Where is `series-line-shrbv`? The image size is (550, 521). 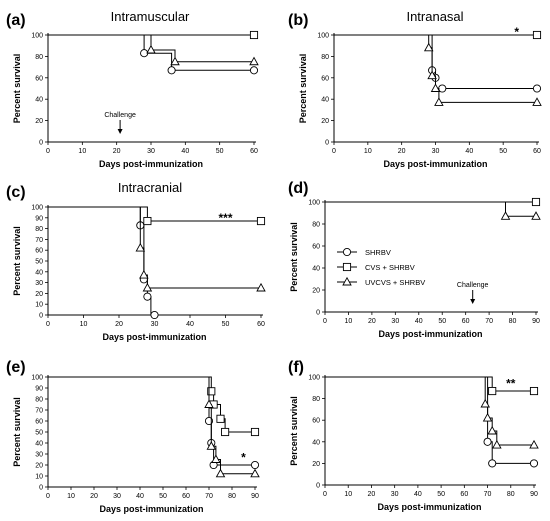 series-line-shrbv is located at coordinates (429, 420).